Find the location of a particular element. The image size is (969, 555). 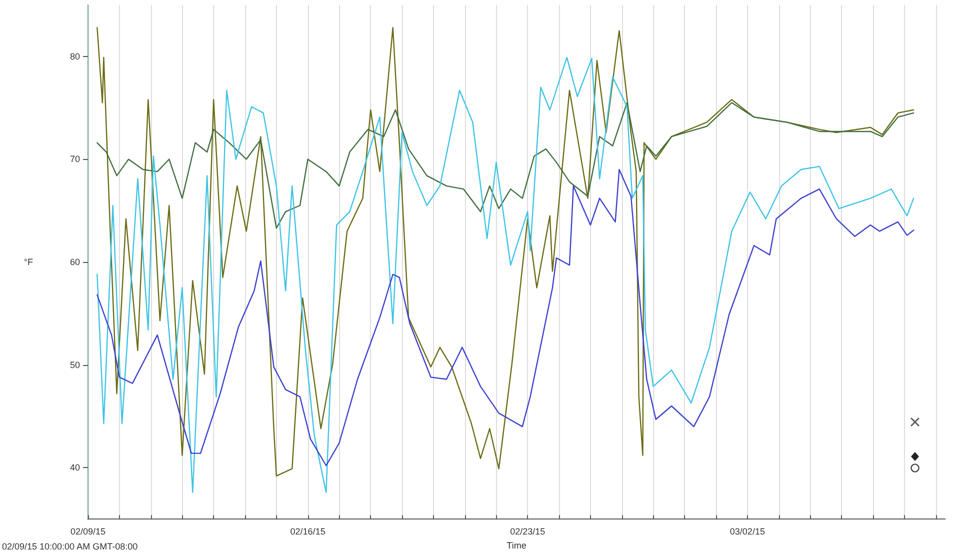

y-axis-title: °F is located at coordinates (29, 262).